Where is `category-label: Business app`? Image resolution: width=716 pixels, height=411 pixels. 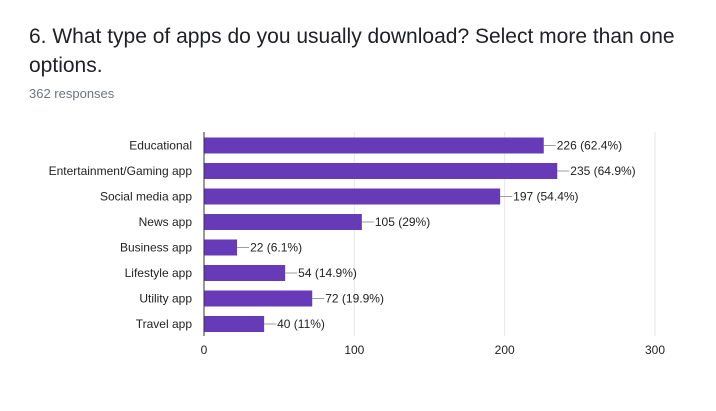 category-label: Business app is located at coordinates (156, 248).